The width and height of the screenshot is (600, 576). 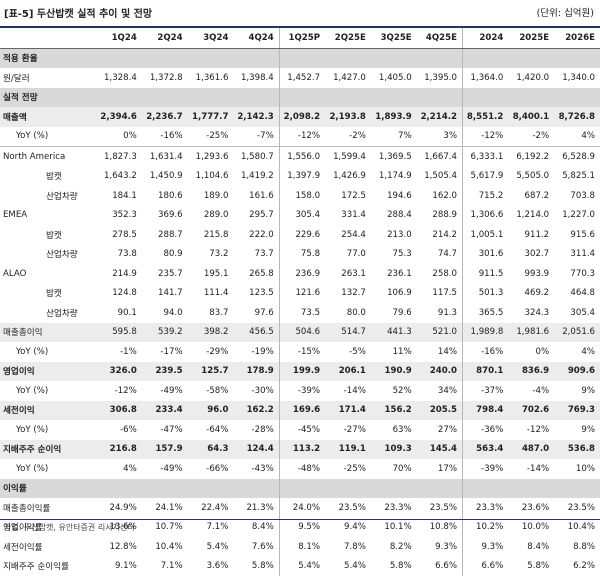 What do you see at coordinates (256, 38) in the screenshot?
I see `column-header: 4Q24` at bounding box center [256, 38].